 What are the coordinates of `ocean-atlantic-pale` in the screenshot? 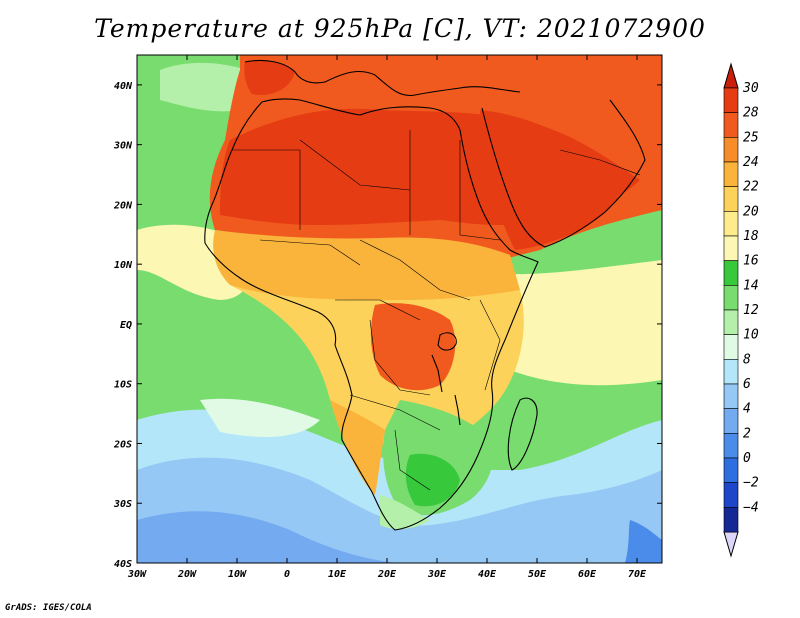 It's located at (260, 417).